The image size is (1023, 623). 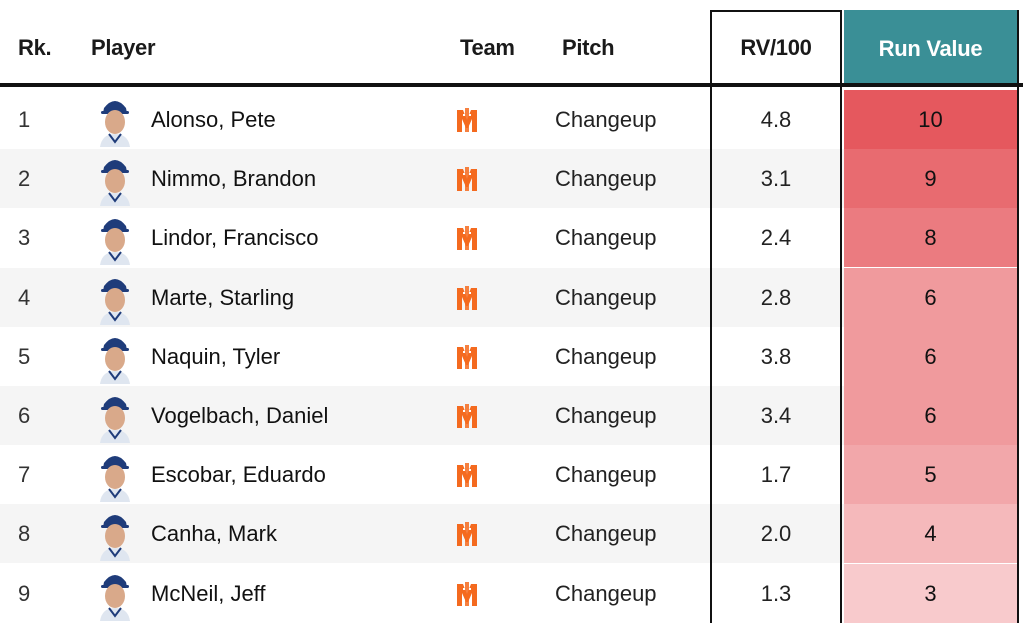 I want to click on table-row: 2 Nimmo, Brandon Changeup 3.1 9, so click(x=508, y=179).